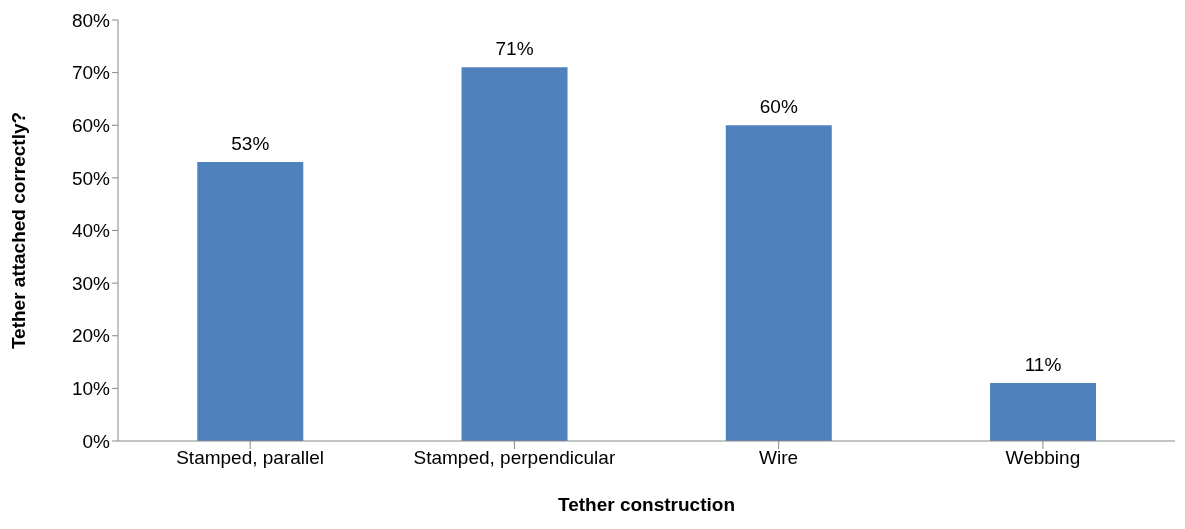  I want to click on y-tick-label: 10%, so click(91, 389).